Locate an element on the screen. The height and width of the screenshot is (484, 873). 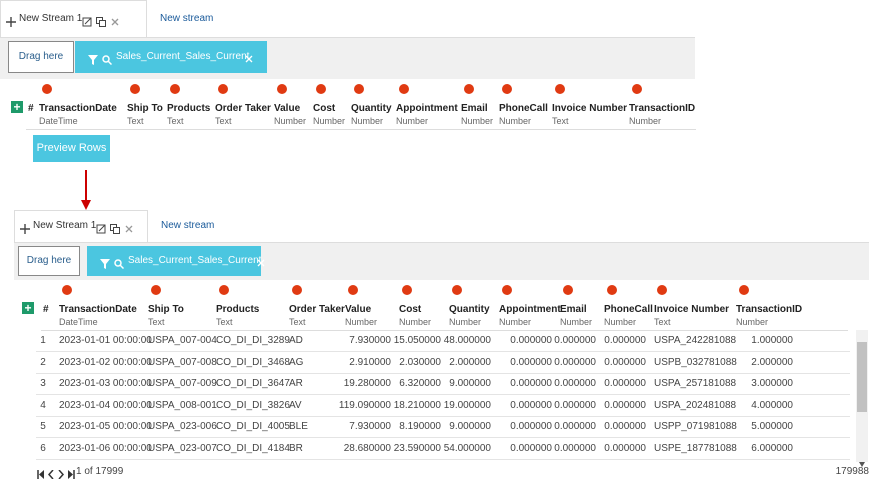
pager-first is located at coordinates (41, 472).